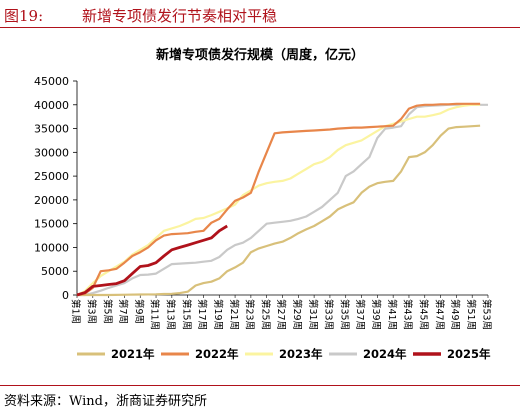 Image resolution: width=520 pixels, height=412 pixels. I want to click on y-tick-label: 0, so click(65, 295).